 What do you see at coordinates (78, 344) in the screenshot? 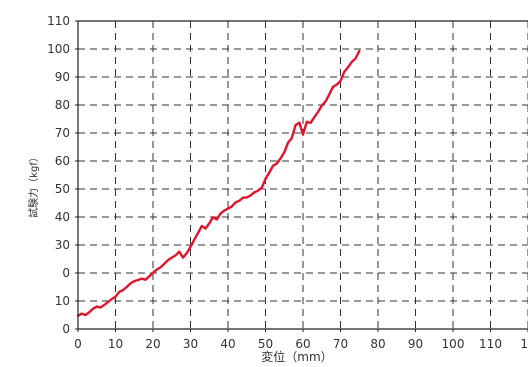
I see `x-tick-label: 0` at bounding box center [78, 344].